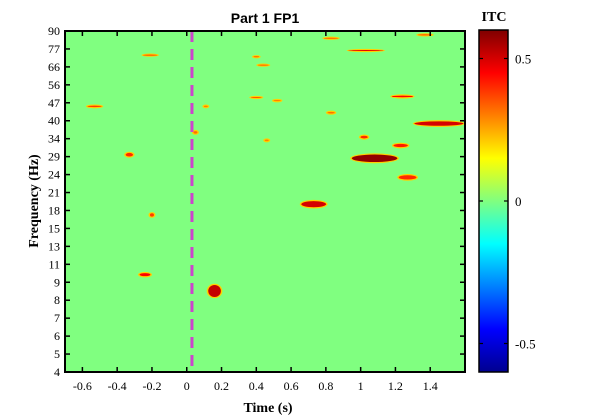  What do you see at coordinates (54, 157) in the screenshot?
I see `y-tick-label: 29` at bounding box center [54, 157].